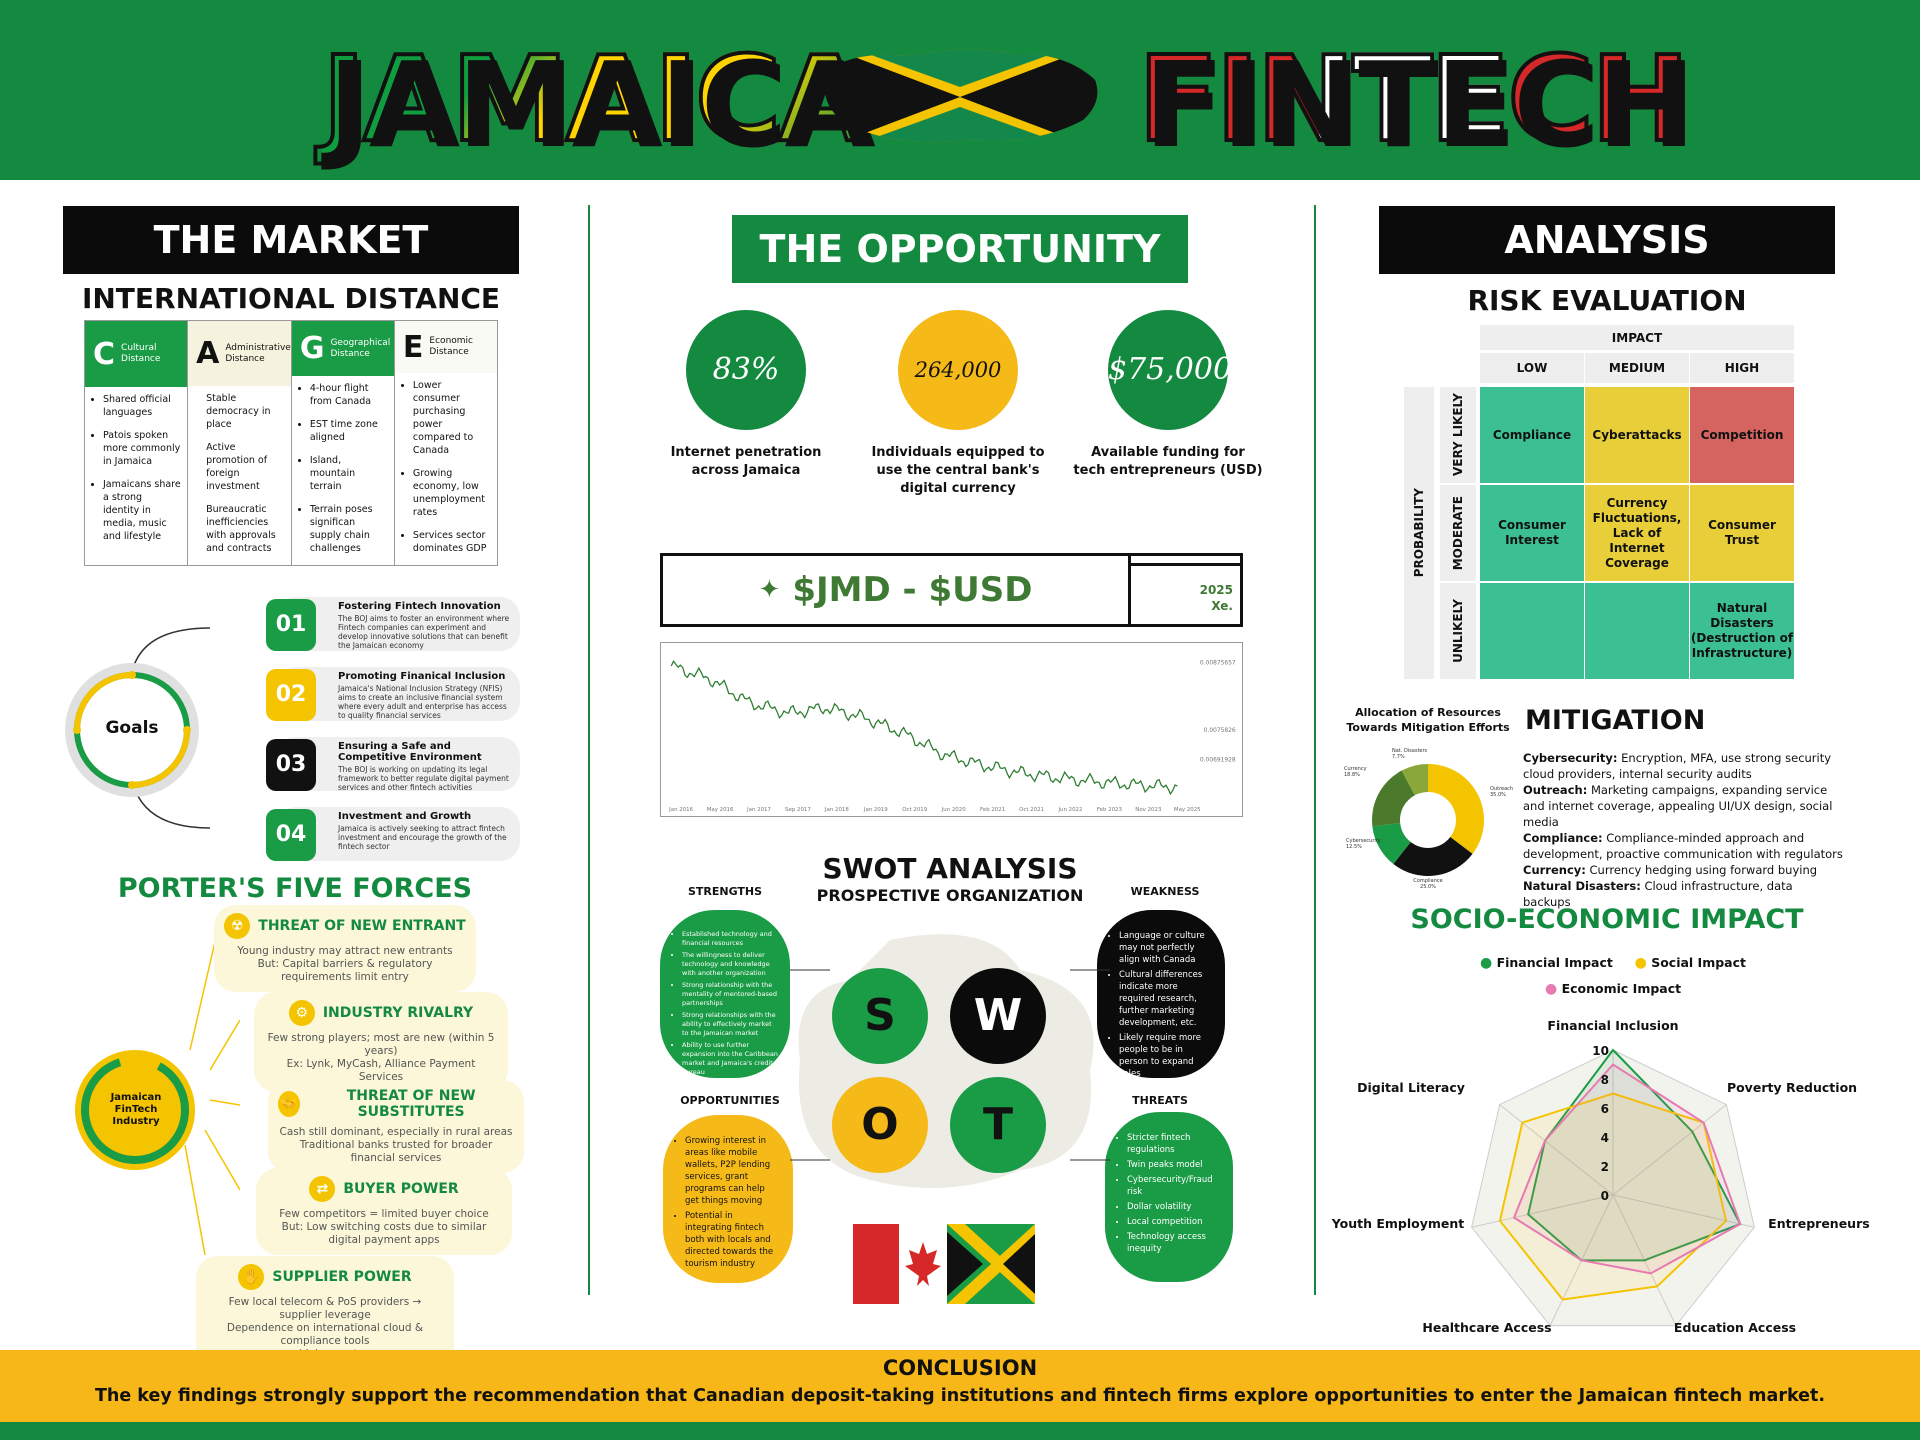 Image resolution: width=1920 pixels, height=1440 pixels. I want to click on cage-label: Geographical Distance, so click(360, 348).